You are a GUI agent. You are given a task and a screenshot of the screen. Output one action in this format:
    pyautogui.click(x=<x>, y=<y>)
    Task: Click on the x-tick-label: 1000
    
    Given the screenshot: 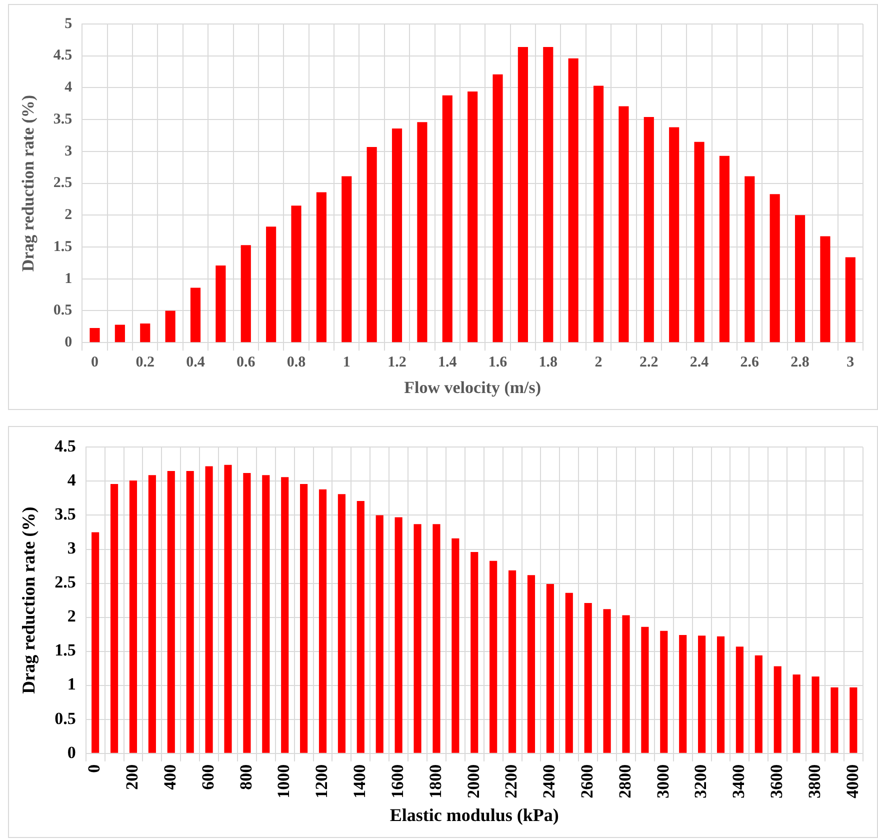 What is the action you would take?
    pyautogui.click(x=284, y=781)
    